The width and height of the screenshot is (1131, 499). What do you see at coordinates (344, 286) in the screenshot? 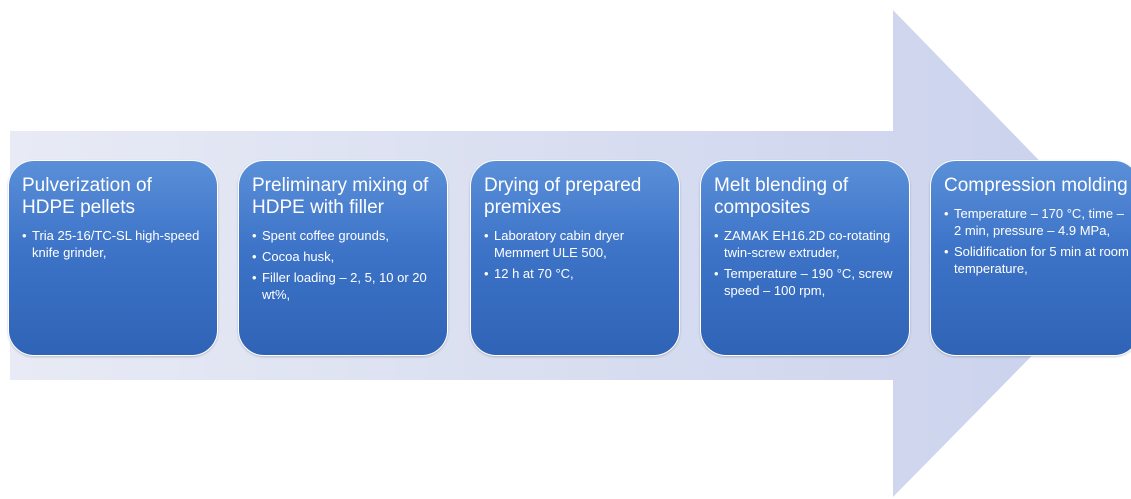
I see `bullet-item: Filler loading – 2, 5, 10 or 20 wt%,` at bounding box center [344, 286].